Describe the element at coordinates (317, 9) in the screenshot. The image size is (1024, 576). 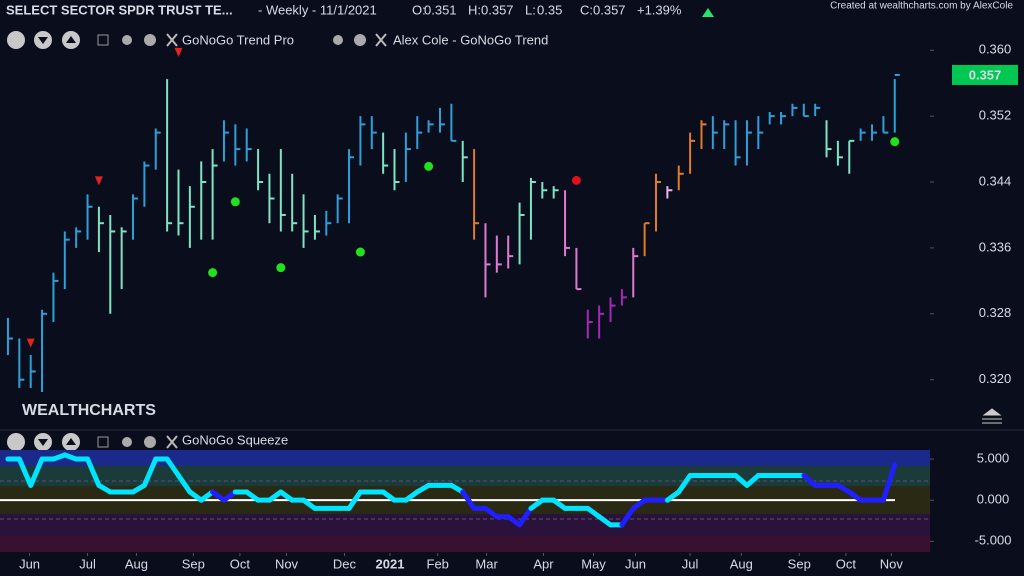
I see `period: - Weekly - 11/1/2021` at that location.